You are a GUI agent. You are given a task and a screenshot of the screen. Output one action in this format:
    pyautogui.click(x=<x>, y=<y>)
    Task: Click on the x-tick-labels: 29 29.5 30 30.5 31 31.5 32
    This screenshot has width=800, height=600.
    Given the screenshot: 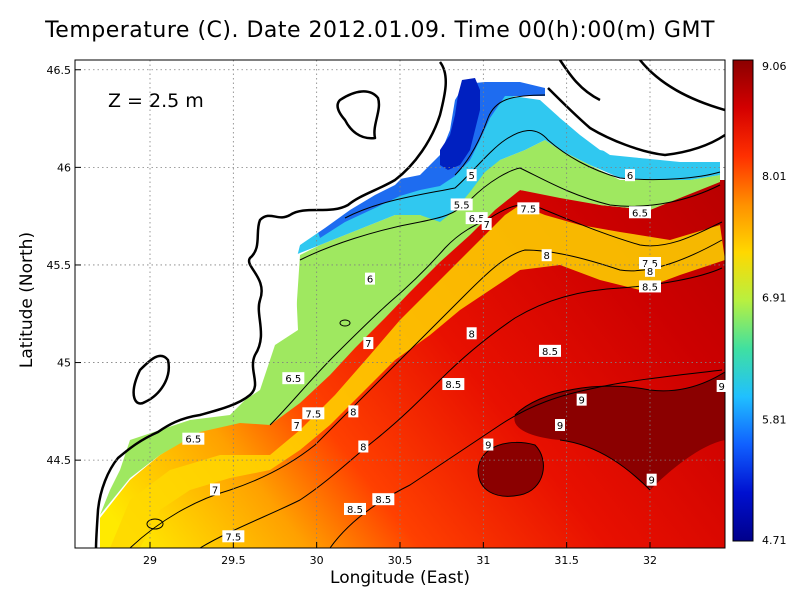 What is the action you would take?
    pyautogui.click(x=400, y=554)
    